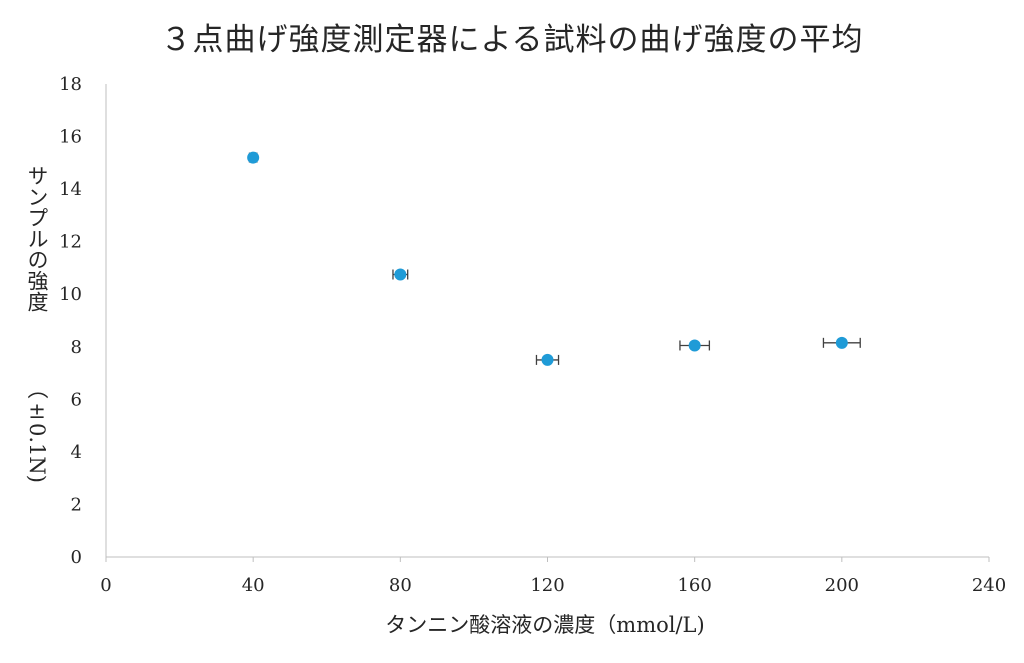 Image resolution: width=1024 pixels, height=663 pixels. I want to click on x-tick-label: 240, so click(989, 585).